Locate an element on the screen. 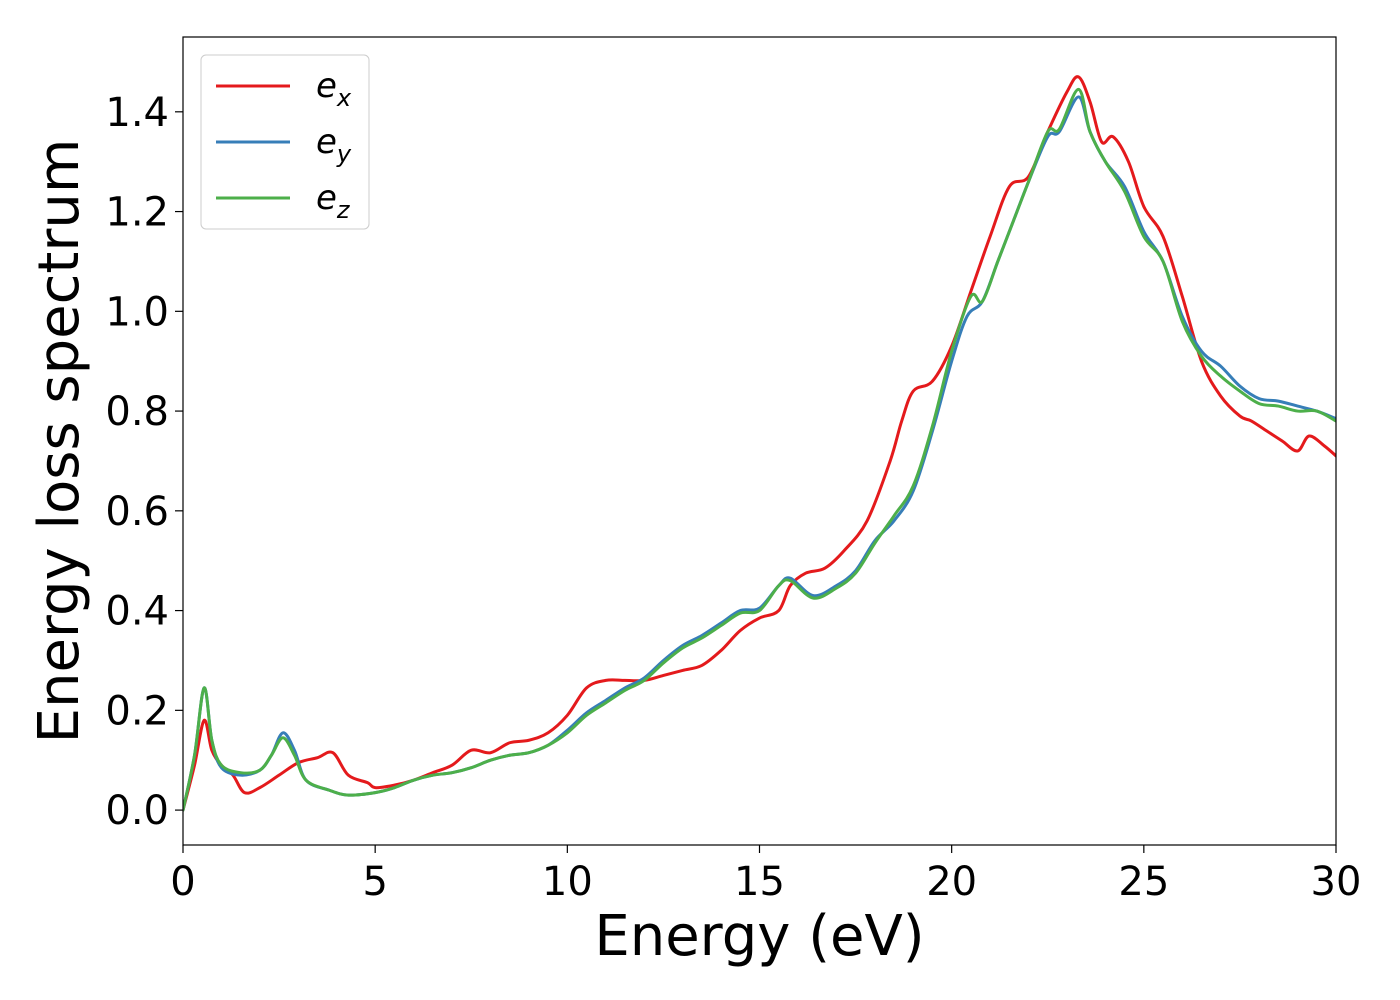  y-tick-label: 0.6 is located at coordinates (137, 512).